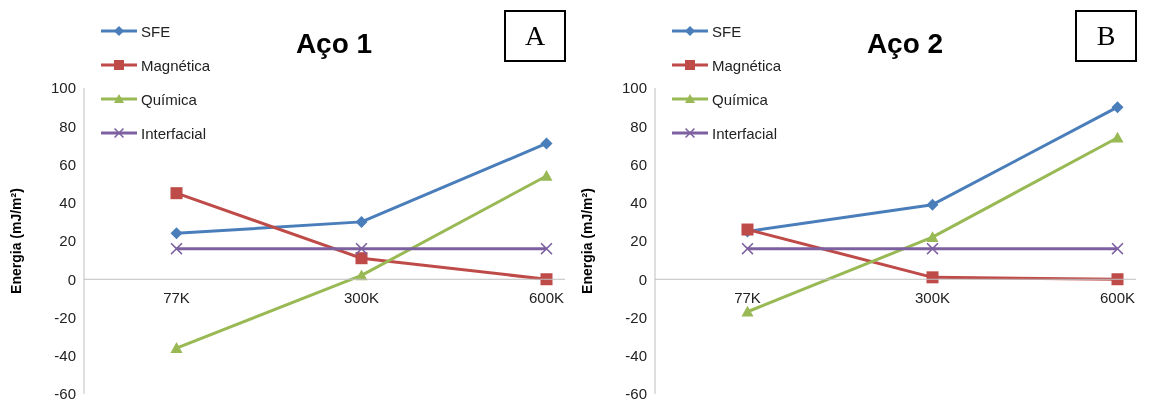  I want to click on text: B, so click(1106, 36).